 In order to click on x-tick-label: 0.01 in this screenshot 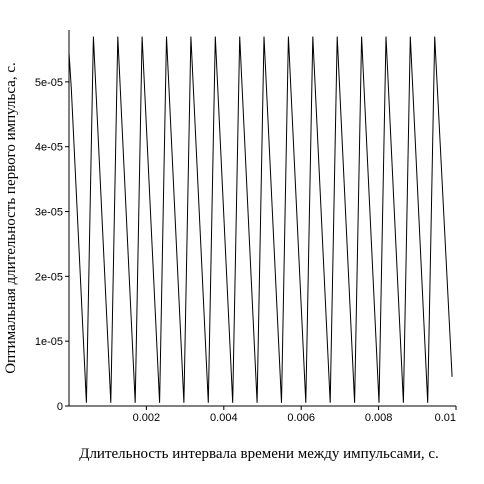, I will do `click(445, 418)`.